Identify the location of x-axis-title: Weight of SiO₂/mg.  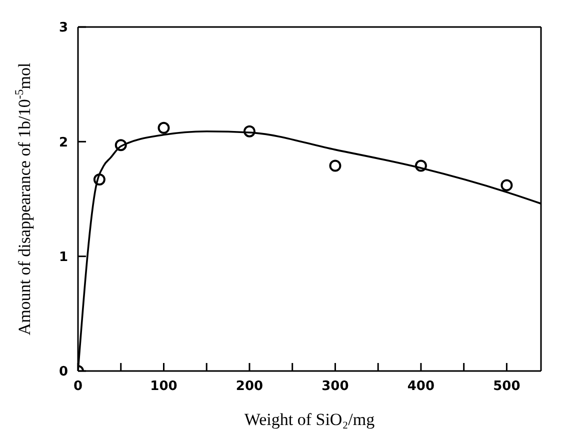
(310, 419).